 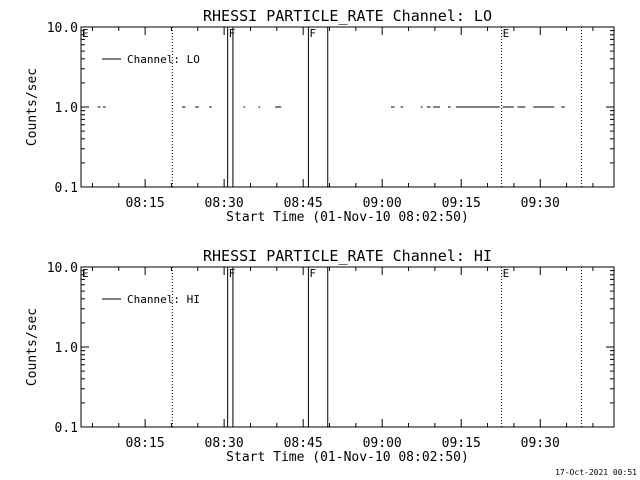 I want to click on timestamp-label: 17-Oct-2021 00:51, so click(x=596, y=472).